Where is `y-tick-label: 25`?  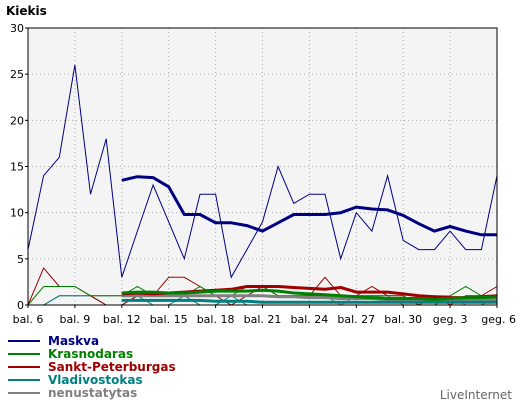 y-tick-label: 25 is located at coordinates (17, 74).